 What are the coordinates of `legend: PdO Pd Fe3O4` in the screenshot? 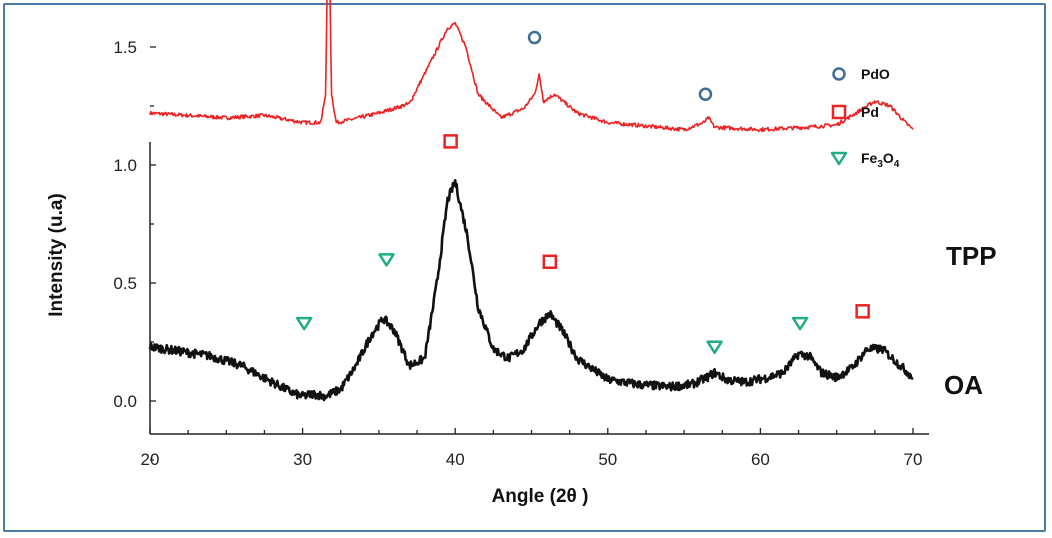 It's located at (865, 118).